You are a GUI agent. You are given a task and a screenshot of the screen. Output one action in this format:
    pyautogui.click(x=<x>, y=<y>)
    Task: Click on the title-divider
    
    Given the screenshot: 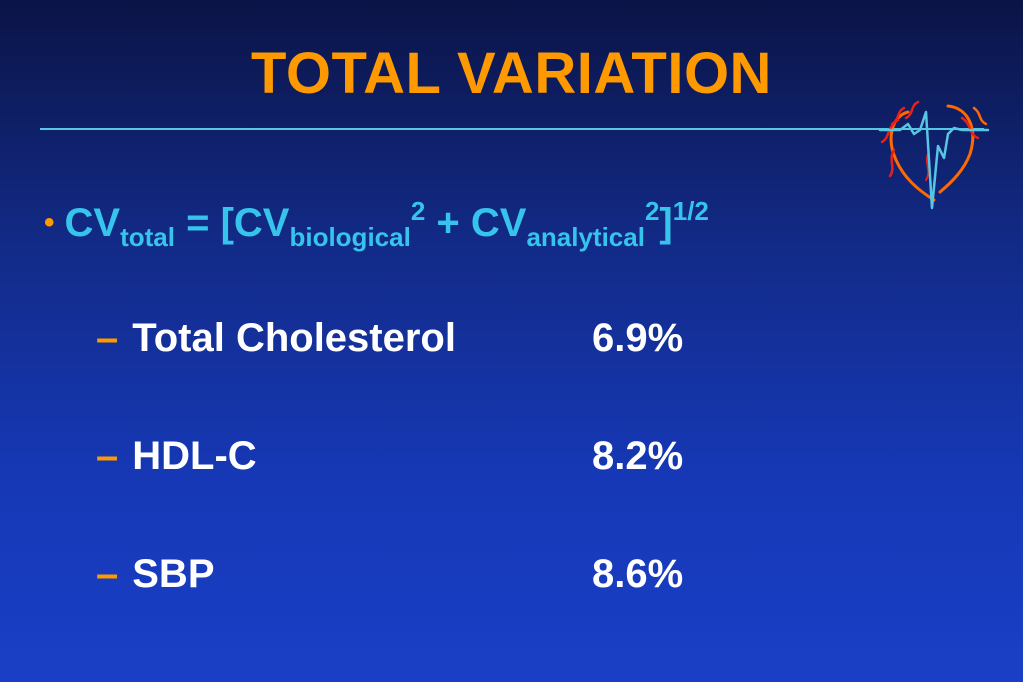 What is the action you would take?
    pyautogui.click(x=512, y=129)
    